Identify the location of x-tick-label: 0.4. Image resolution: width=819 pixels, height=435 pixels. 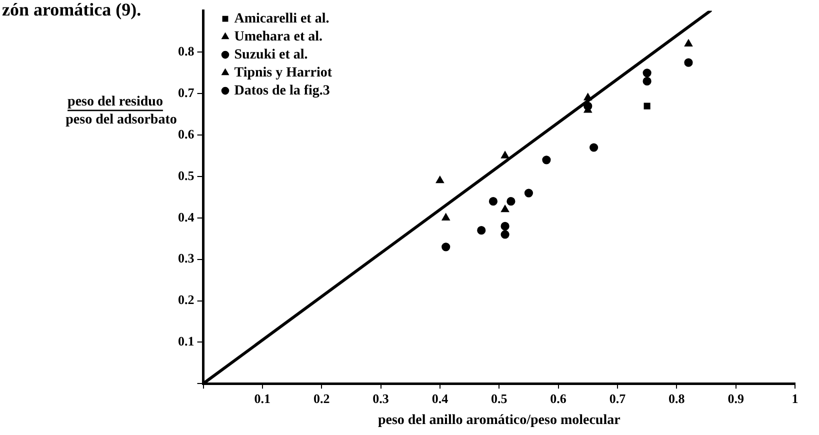
(440, 398).